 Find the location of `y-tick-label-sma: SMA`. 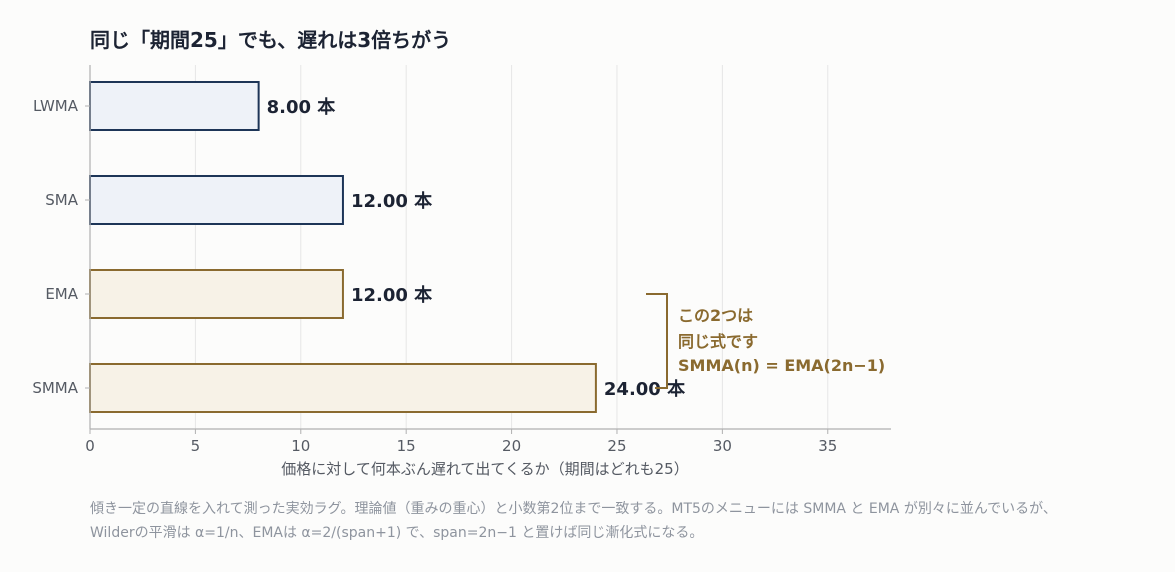

y-tick-label-sma: SMA is located at coordinates (61, 200).